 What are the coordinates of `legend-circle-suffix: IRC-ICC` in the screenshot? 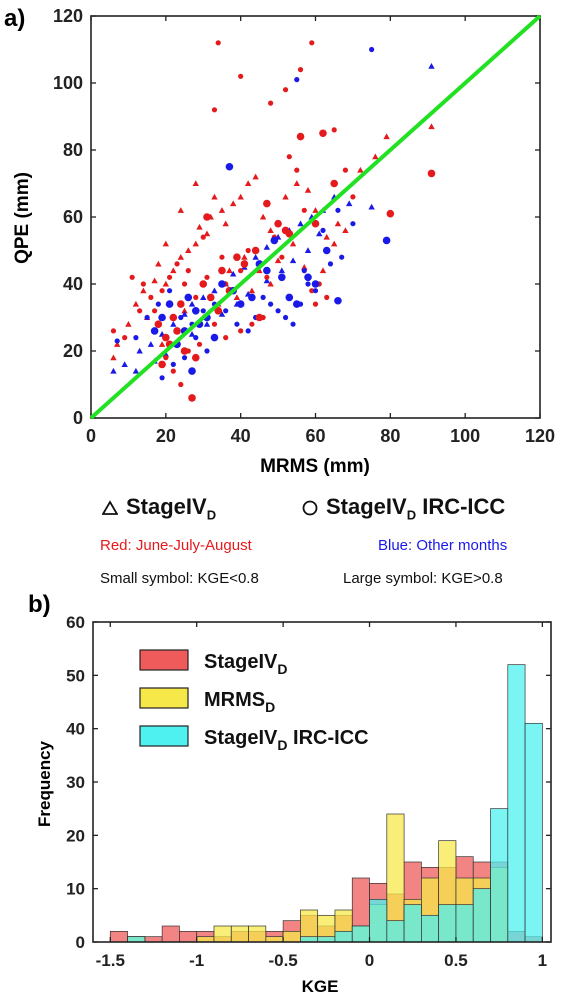 It's located at (461, 506).